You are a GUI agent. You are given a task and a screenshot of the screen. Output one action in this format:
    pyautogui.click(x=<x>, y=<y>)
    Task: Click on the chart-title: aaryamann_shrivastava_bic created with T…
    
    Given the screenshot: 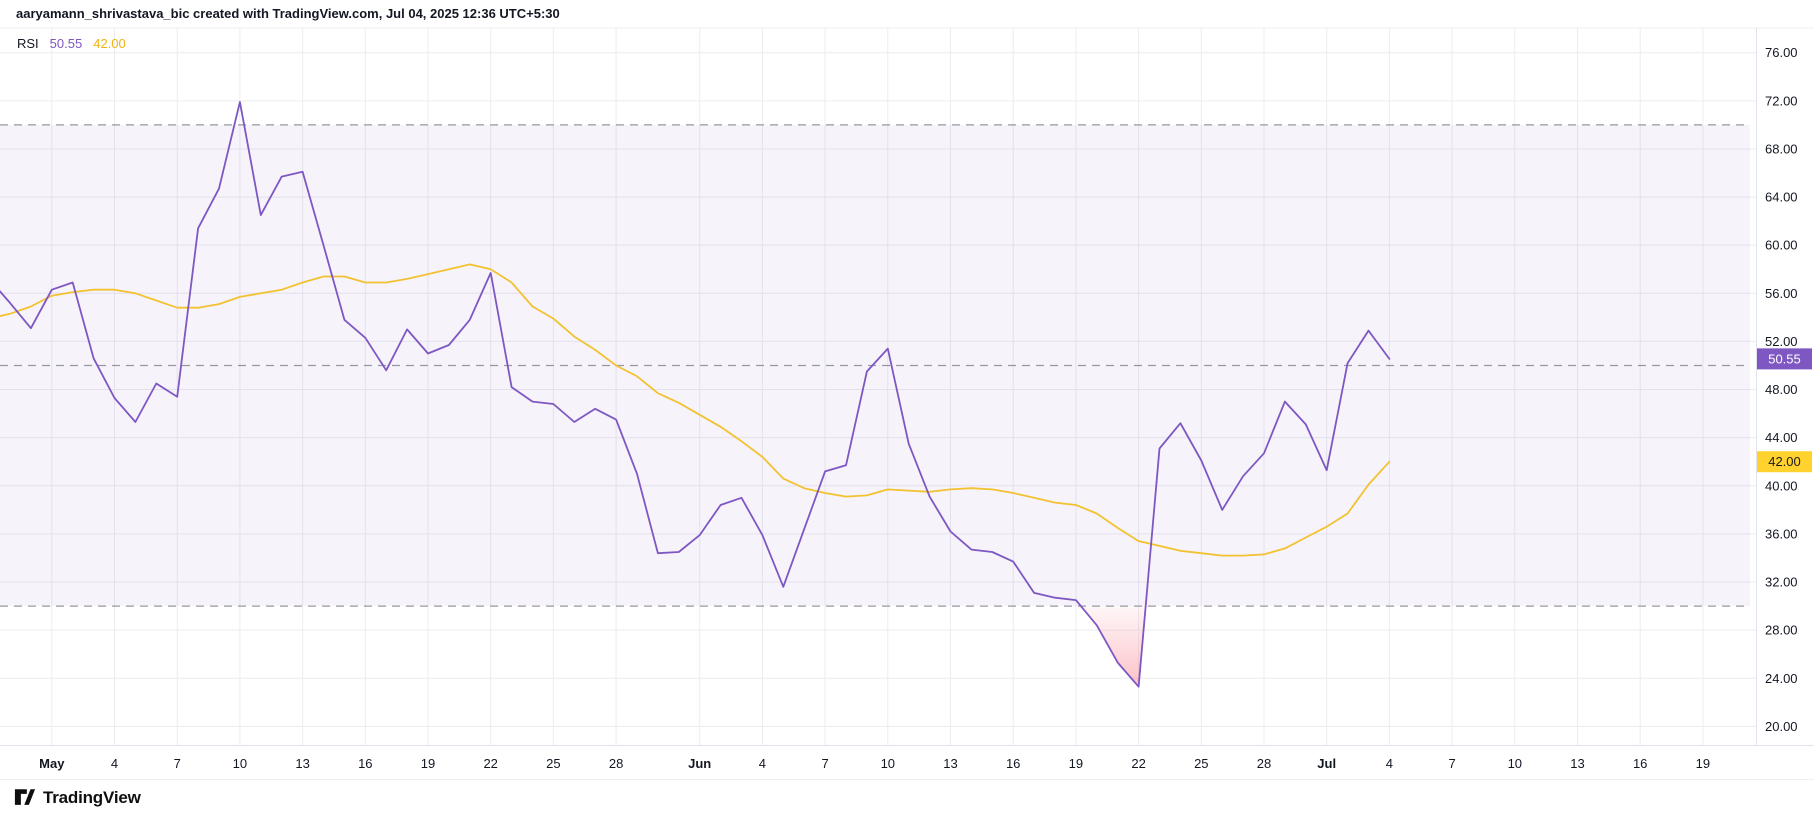 What is the action you would take?
    pyautogui.click(x=288, y=13)
    